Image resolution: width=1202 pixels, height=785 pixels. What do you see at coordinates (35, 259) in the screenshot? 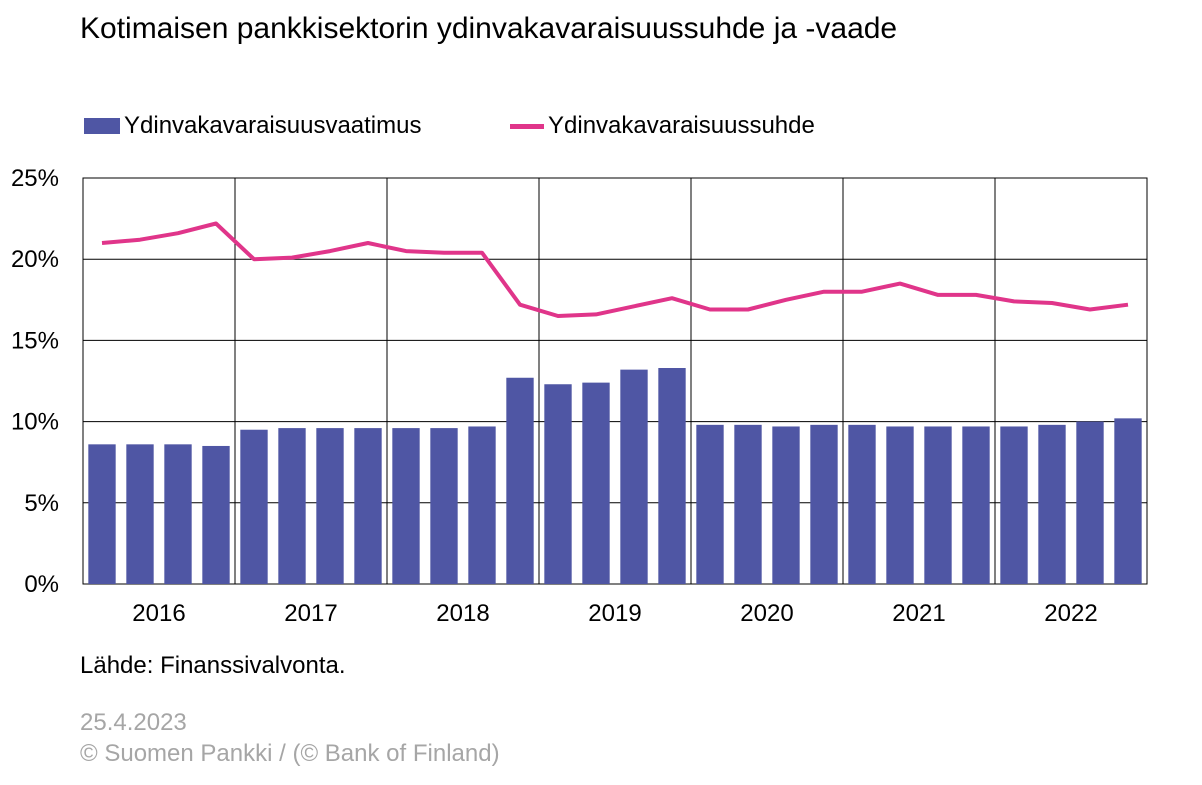
I see `y-tick-label: 20%` at bounding box center [35, 259].